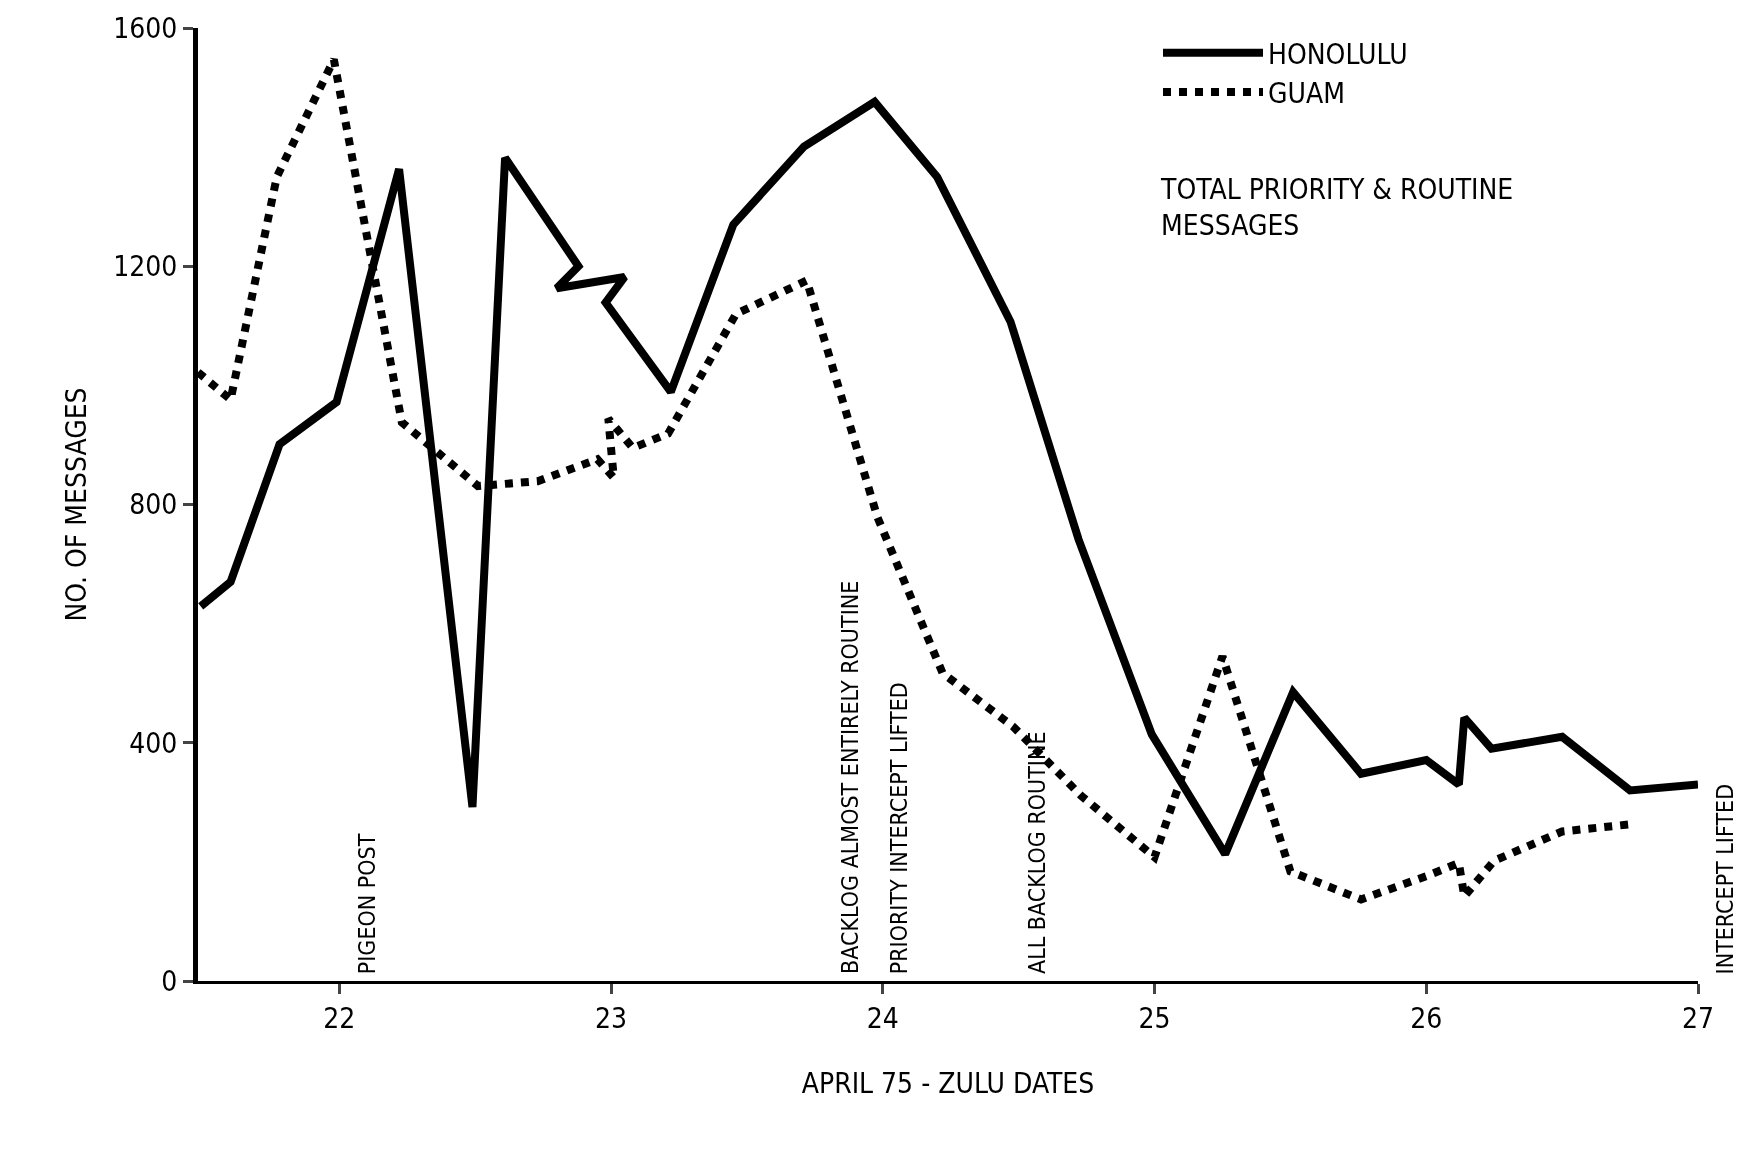 This screenshot has width=1756, height=1149. What do you see at coordinates (169, 981) in the screenshot?
I see `y-tick-label: 0` at bounding box center [169, 981].